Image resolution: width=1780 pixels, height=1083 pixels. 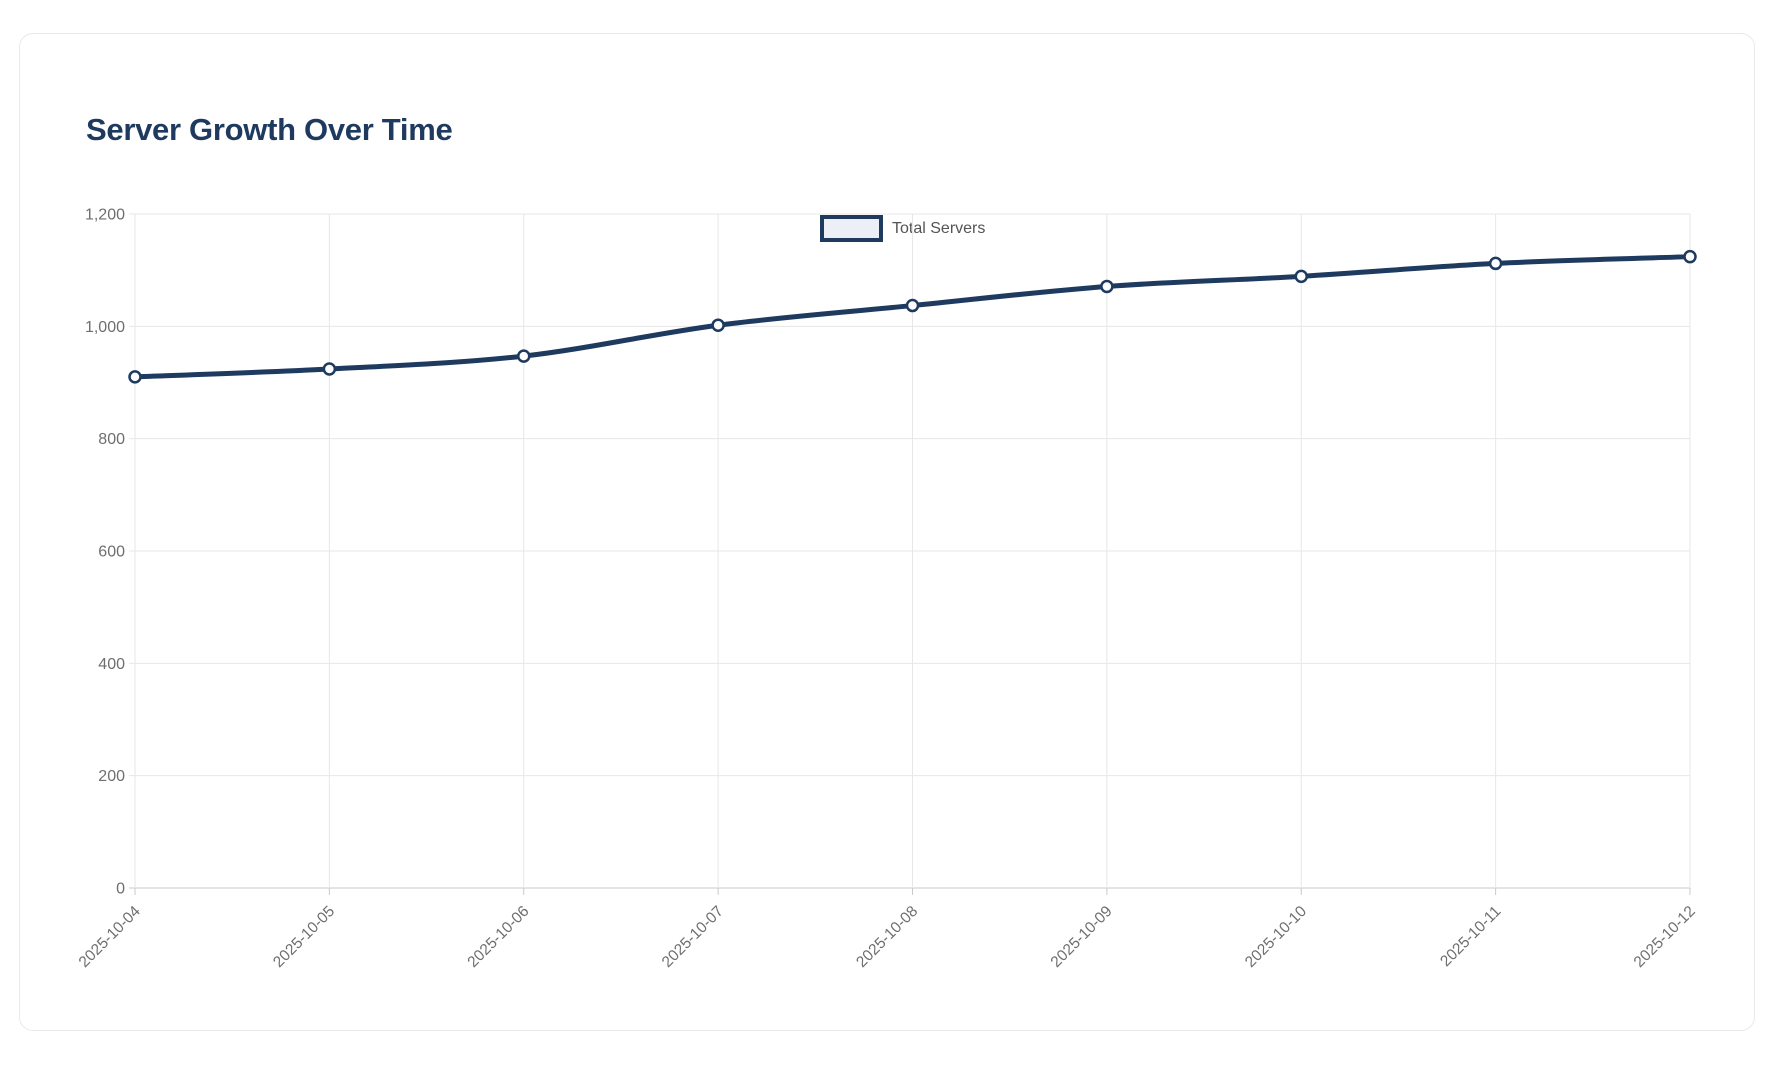 I want to click on x-tick-label: 2025-10-07, so click(x=693, y=937).